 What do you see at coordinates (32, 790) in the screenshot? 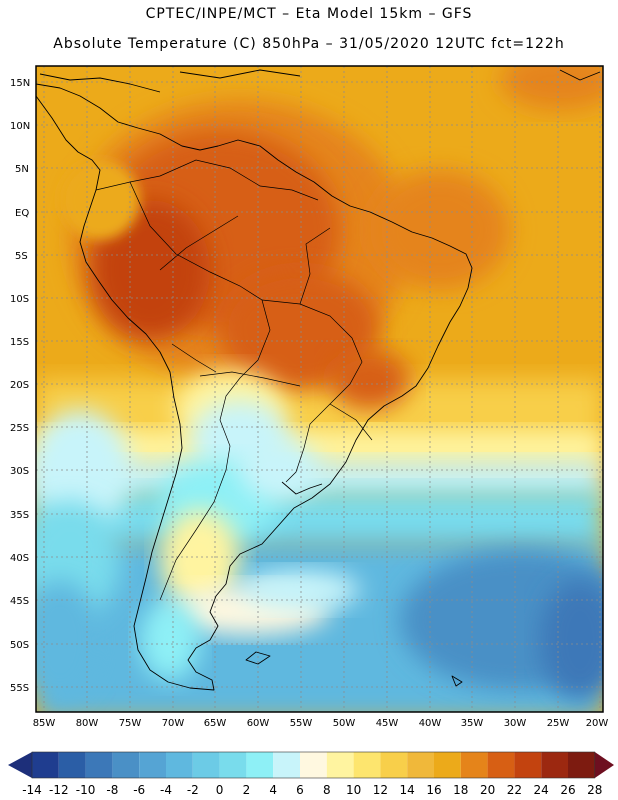
I see `colorbar-label: -14` at bounding box center [32, 790].